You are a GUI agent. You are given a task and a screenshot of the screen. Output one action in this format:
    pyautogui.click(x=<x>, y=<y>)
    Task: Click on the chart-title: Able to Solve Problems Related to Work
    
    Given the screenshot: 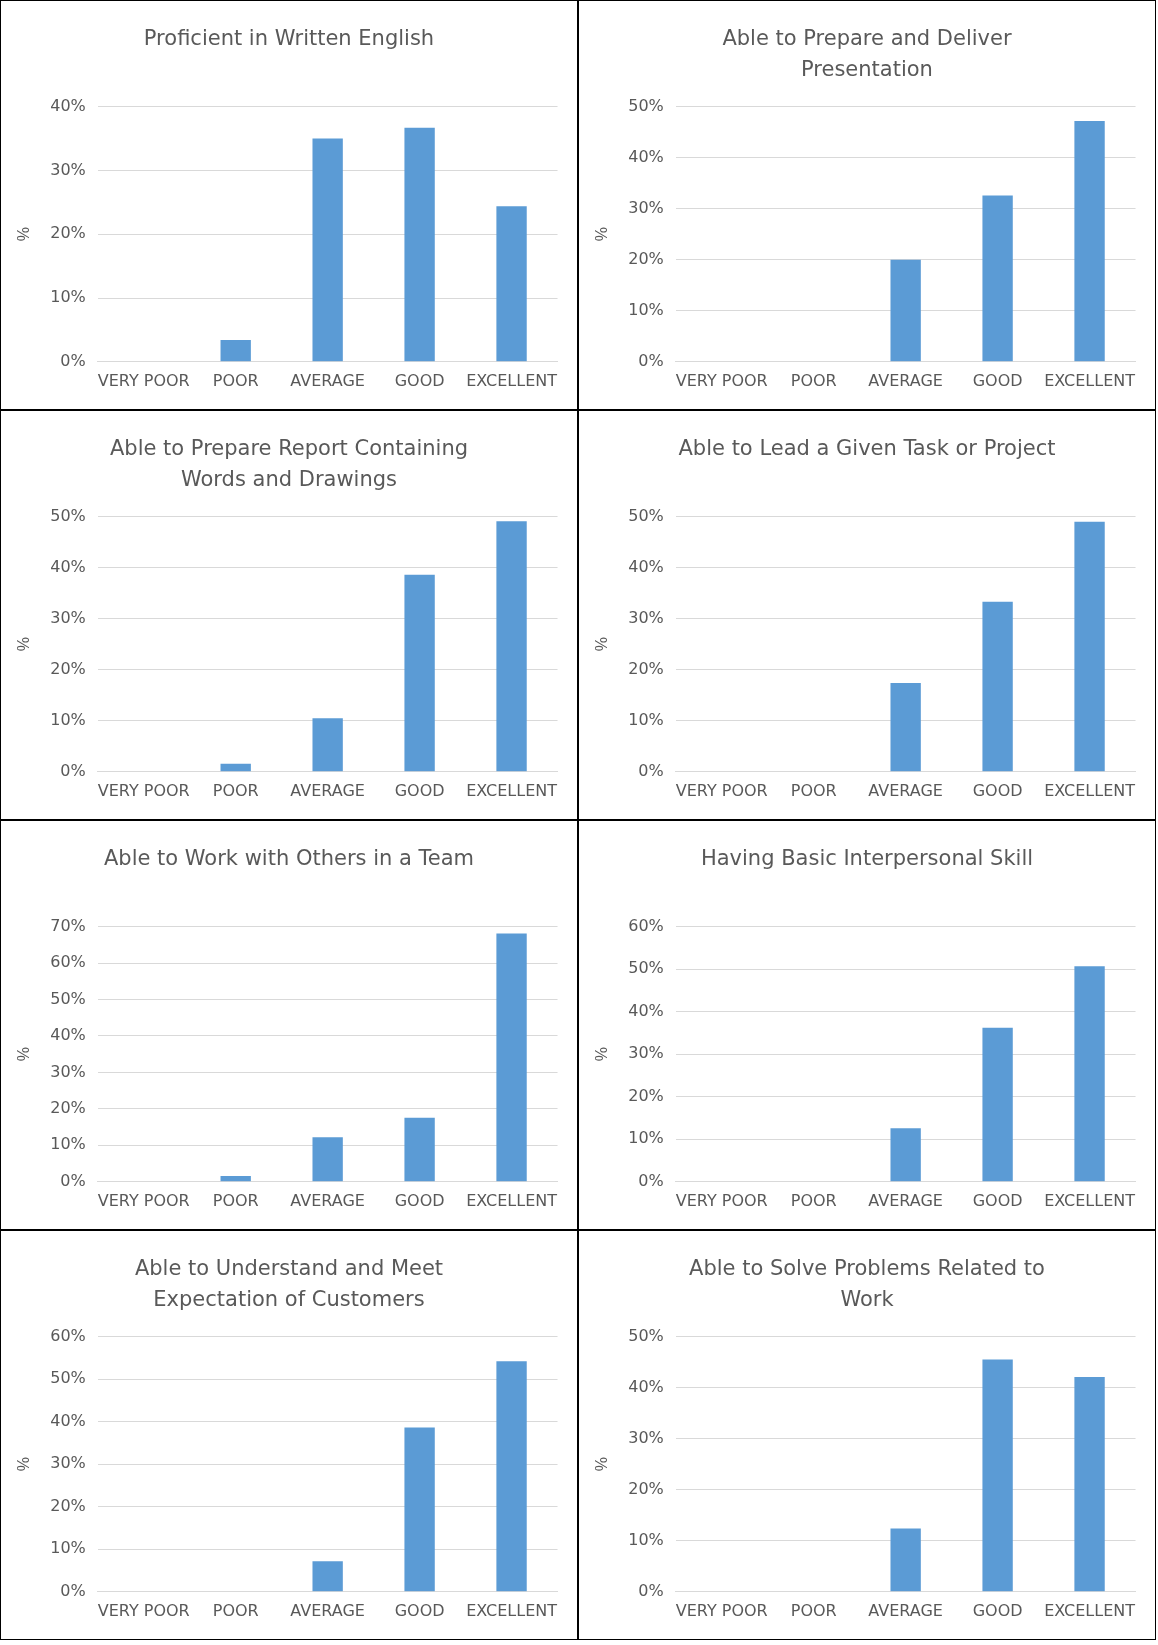 What is the action you would take?
    pyautogui.click(x=867, y=1284)
    